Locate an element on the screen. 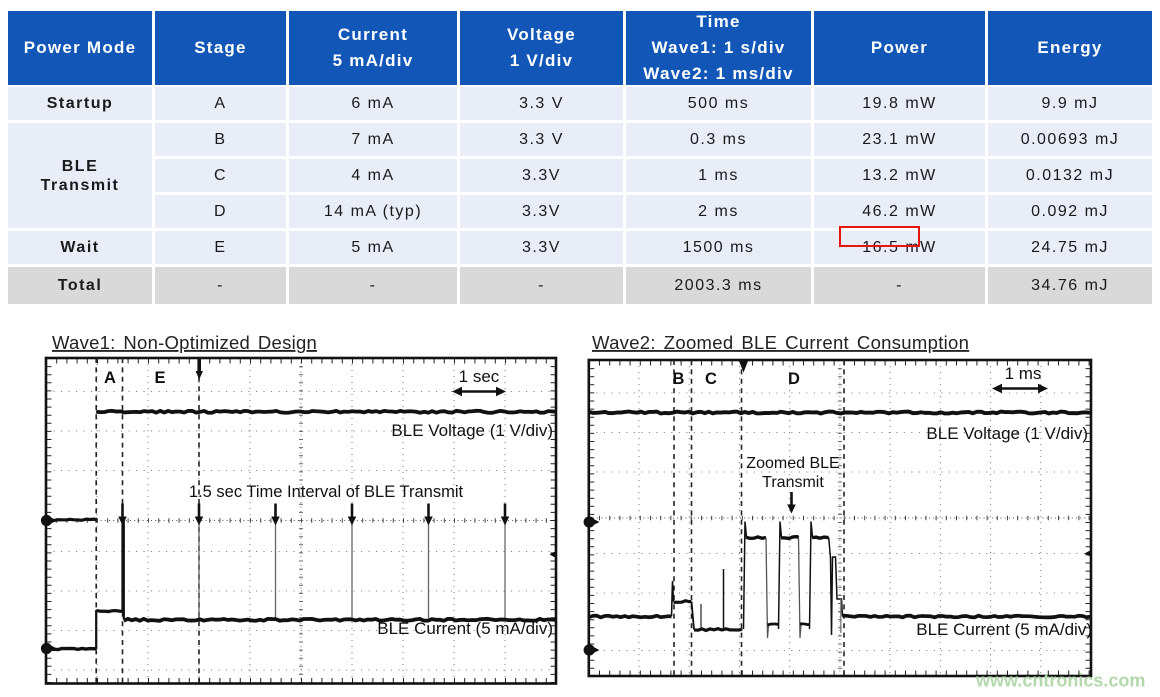  svg-text: Zoomed BLE is located at coordinates (792, 463).